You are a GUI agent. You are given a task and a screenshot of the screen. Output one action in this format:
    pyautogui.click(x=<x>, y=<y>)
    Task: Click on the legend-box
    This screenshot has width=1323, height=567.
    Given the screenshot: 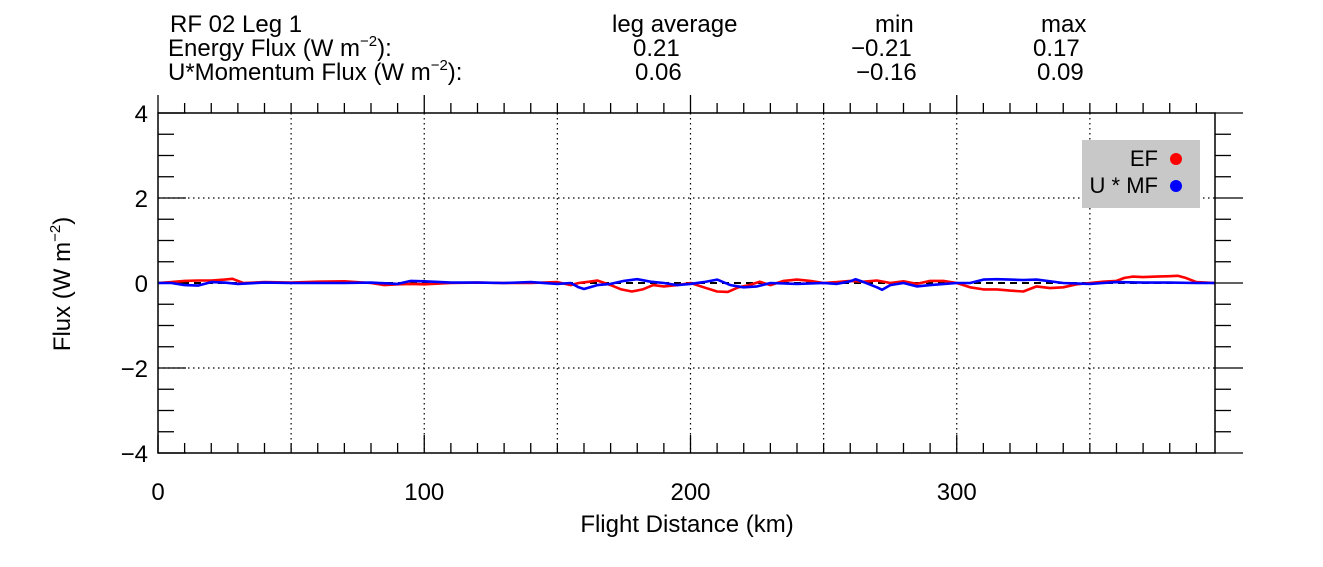 What is the action you would take?
    pyautogui.click(x=1141, y=174)
    